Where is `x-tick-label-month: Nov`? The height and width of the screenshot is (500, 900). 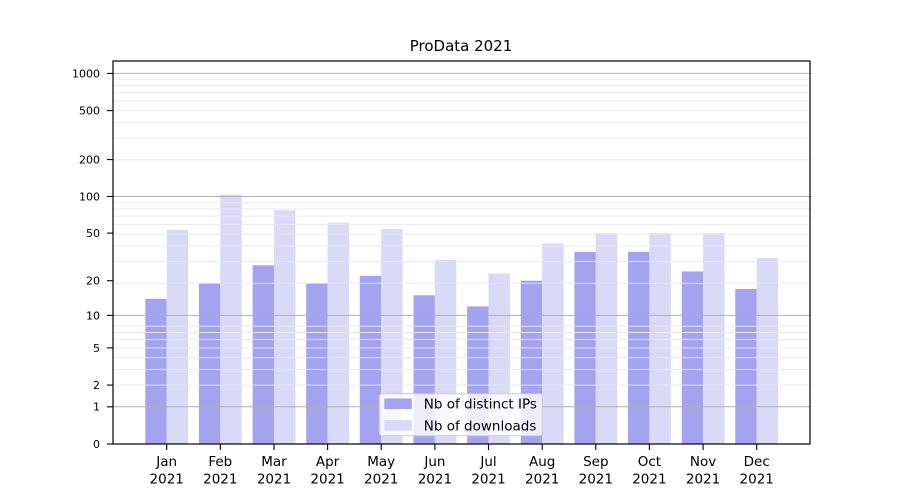
x-tick-label-month: Nov is located at coordinates (703, 462).